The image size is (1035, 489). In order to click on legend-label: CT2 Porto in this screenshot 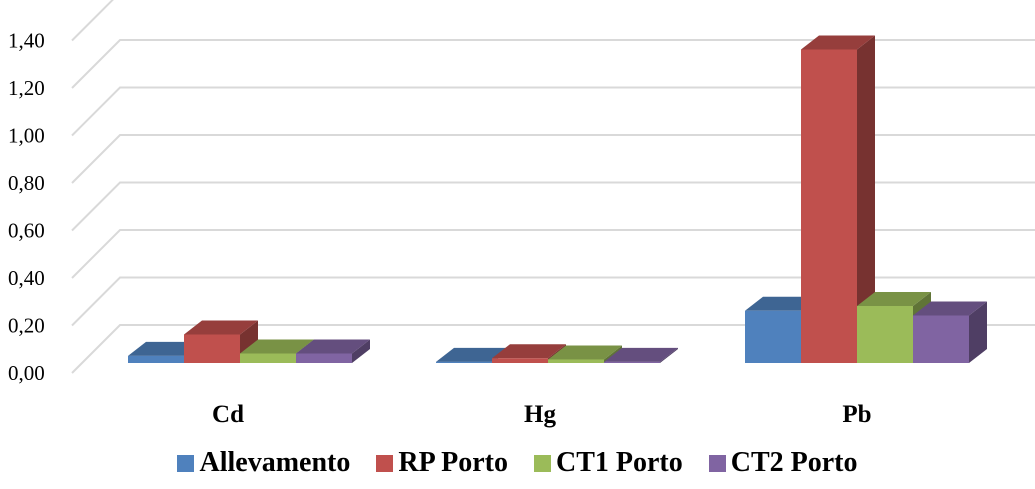, I will do `click(794, 462)`.